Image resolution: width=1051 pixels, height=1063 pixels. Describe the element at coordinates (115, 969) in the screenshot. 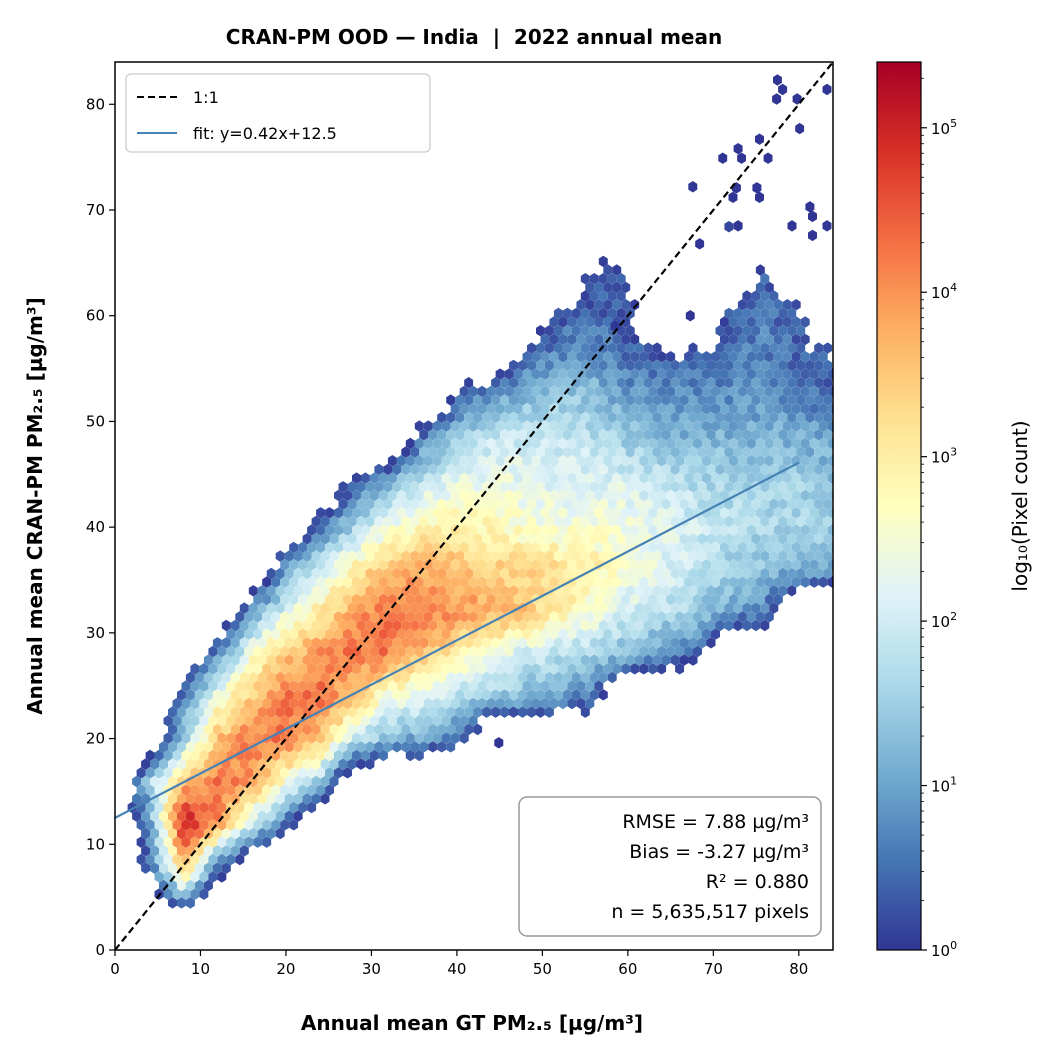

I see `x-tick-label: 0` at that location.